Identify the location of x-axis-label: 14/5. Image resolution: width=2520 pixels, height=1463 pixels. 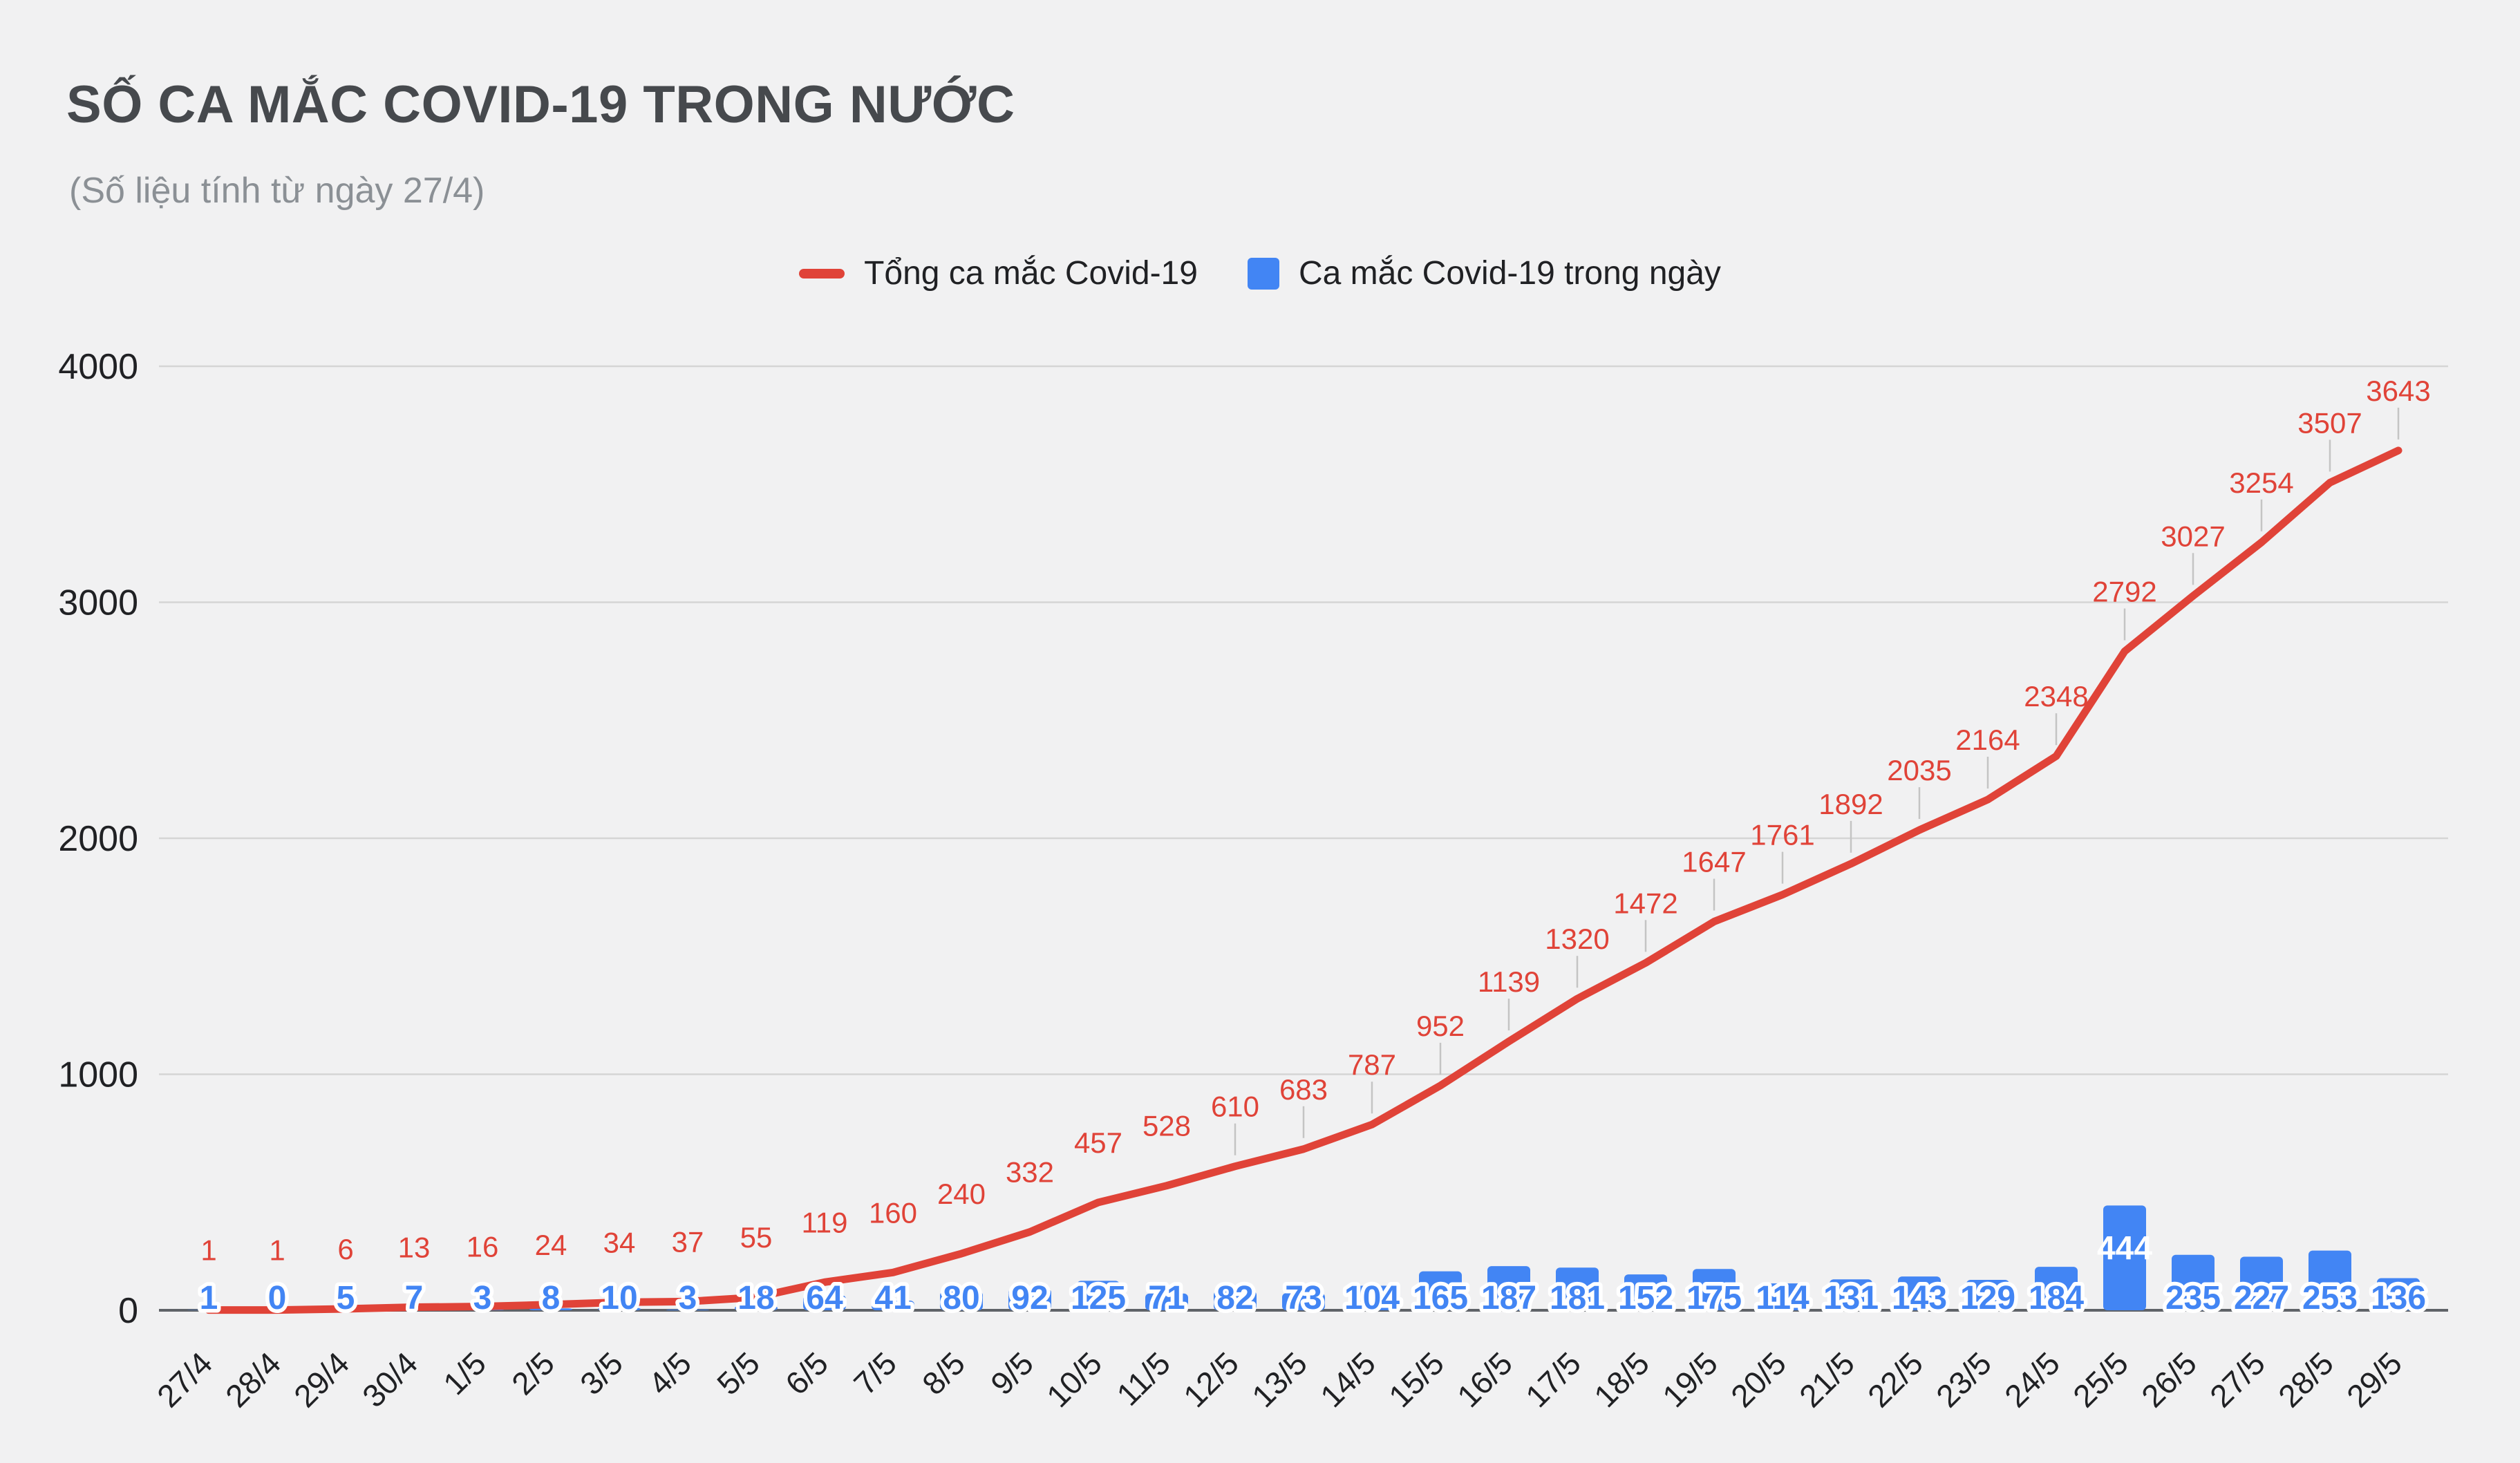
(1347, 1379).